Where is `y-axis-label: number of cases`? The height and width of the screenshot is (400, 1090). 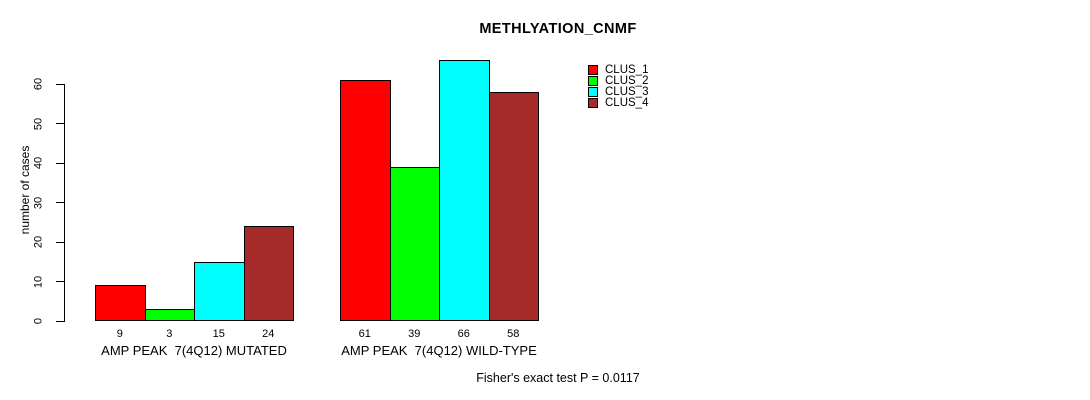
y-axis-label: number of cases is located at coordinates (25, 190).